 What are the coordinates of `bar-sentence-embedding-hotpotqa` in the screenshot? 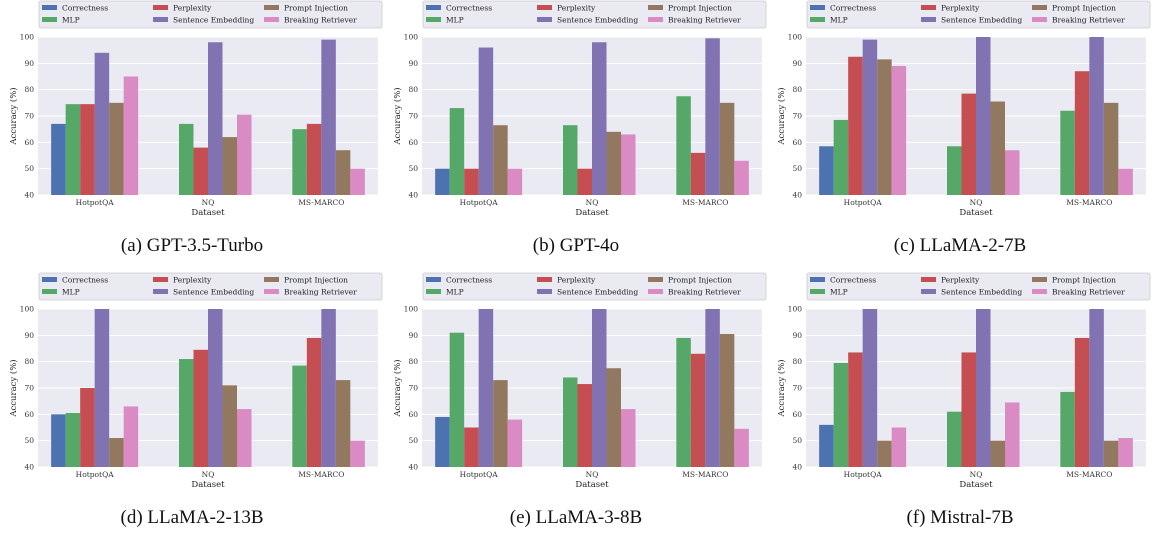 It's located at (486, 121).